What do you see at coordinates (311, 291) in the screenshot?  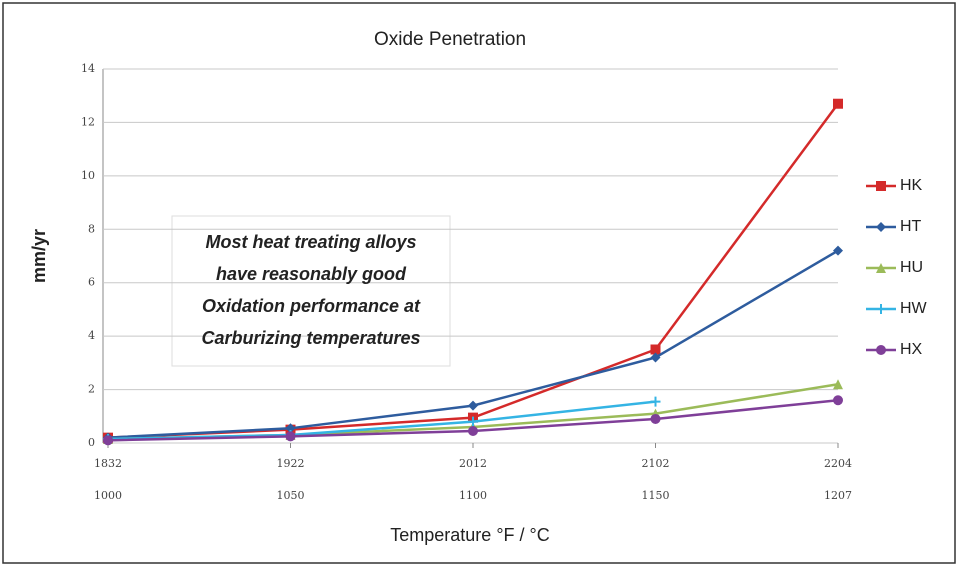 I see `annotation-box` at bounding box center [311, 291].